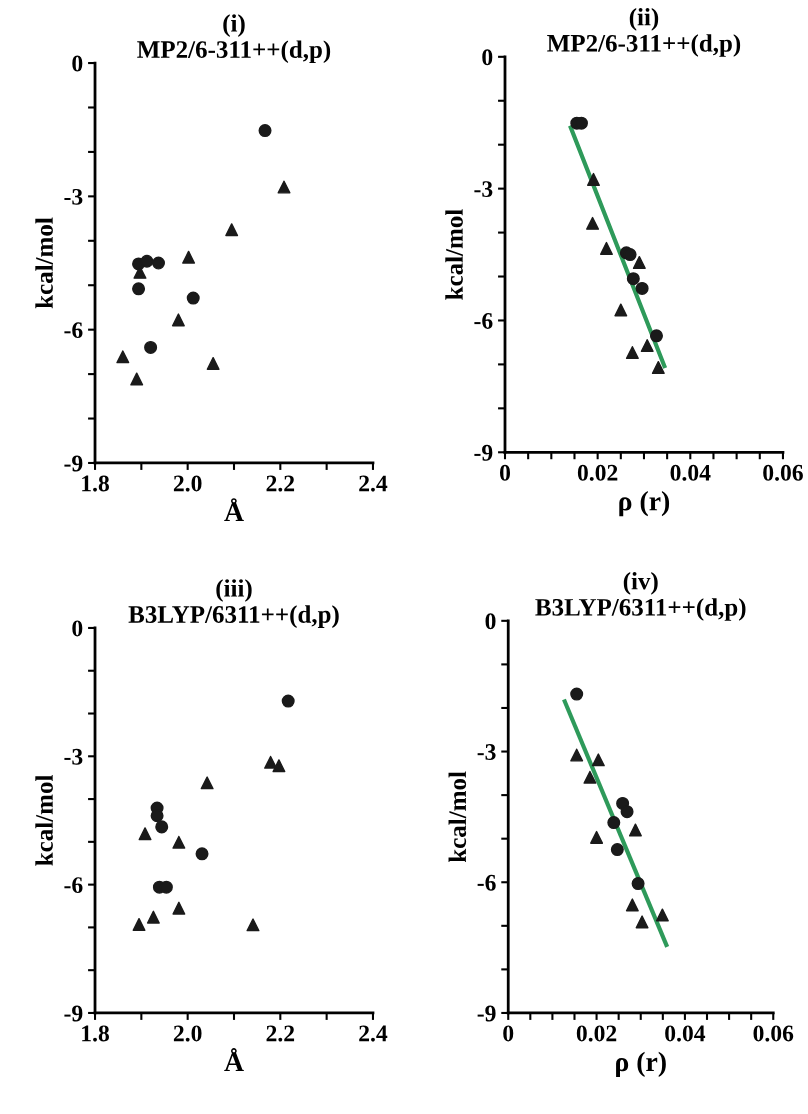  Describe the element at coordinates (234, 39) in the screenshot. I see `chart-title: (i) MP2/6-311++(d,p)` at that location.